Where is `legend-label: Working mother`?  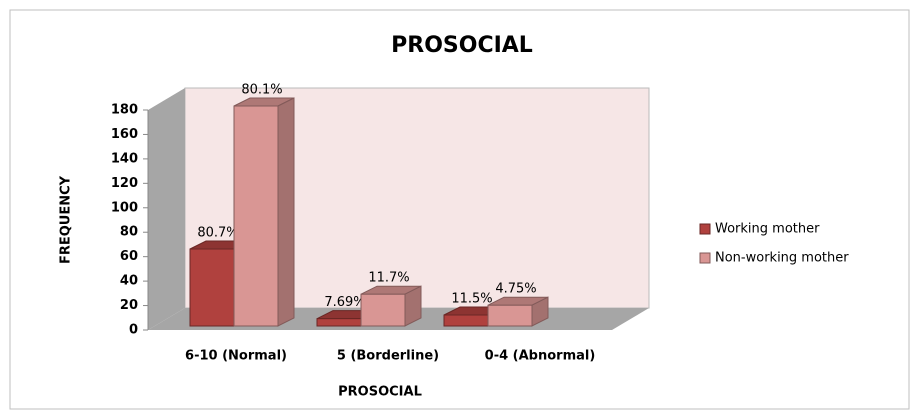
legend-label: Working mother is located at coordinates (767, 229).